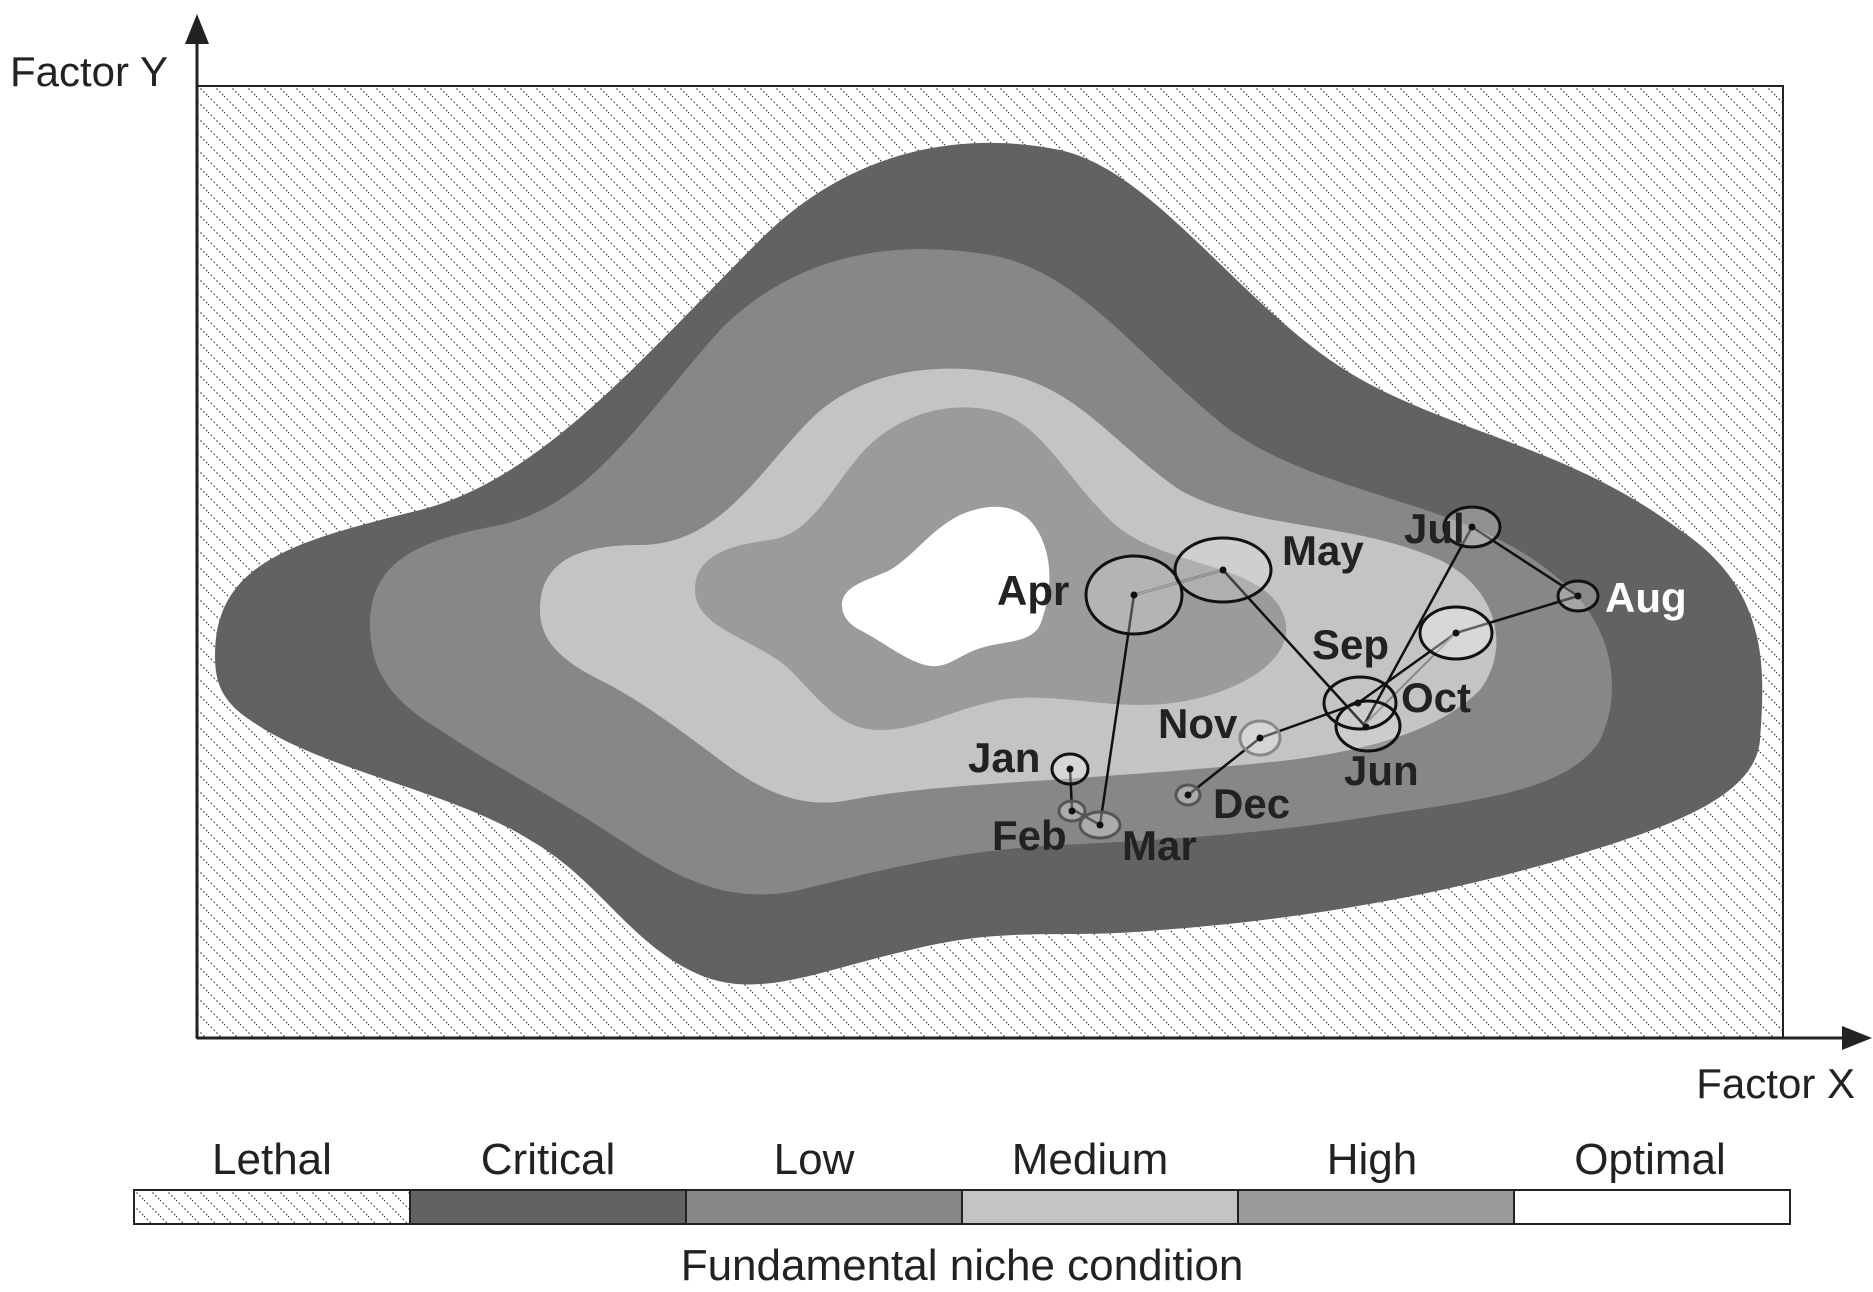 This screenshot has width=1873, height=1292. What do you see at coordinates (1652, 1207) in the screenshot?
I see `legend-swatch-optimal` at bounding box center [1652, 1207].